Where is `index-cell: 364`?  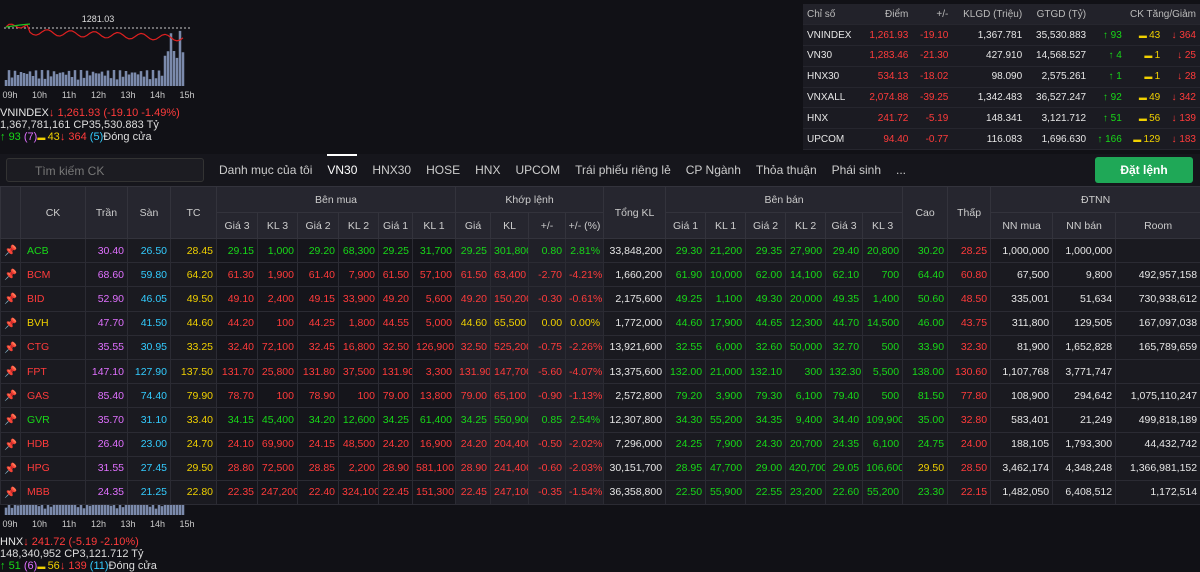
index-cell: 364 is located at coordinates (1182, 35).